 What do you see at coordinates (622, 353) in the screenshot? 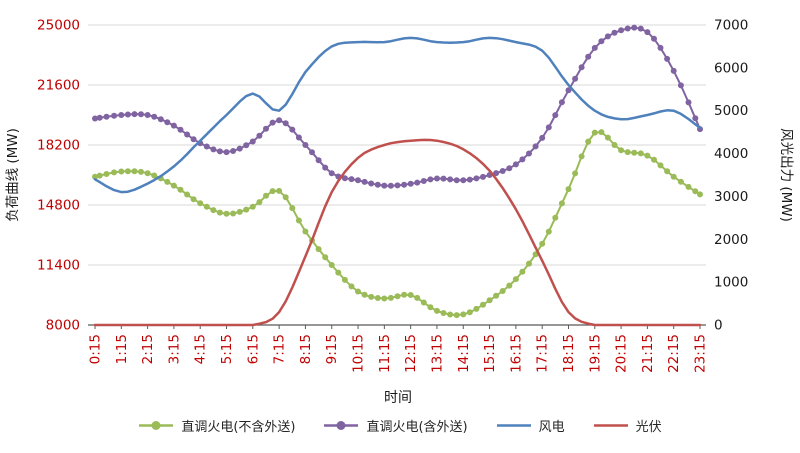
I see `svg-text: 20:15` at bounding box center [622, 353].